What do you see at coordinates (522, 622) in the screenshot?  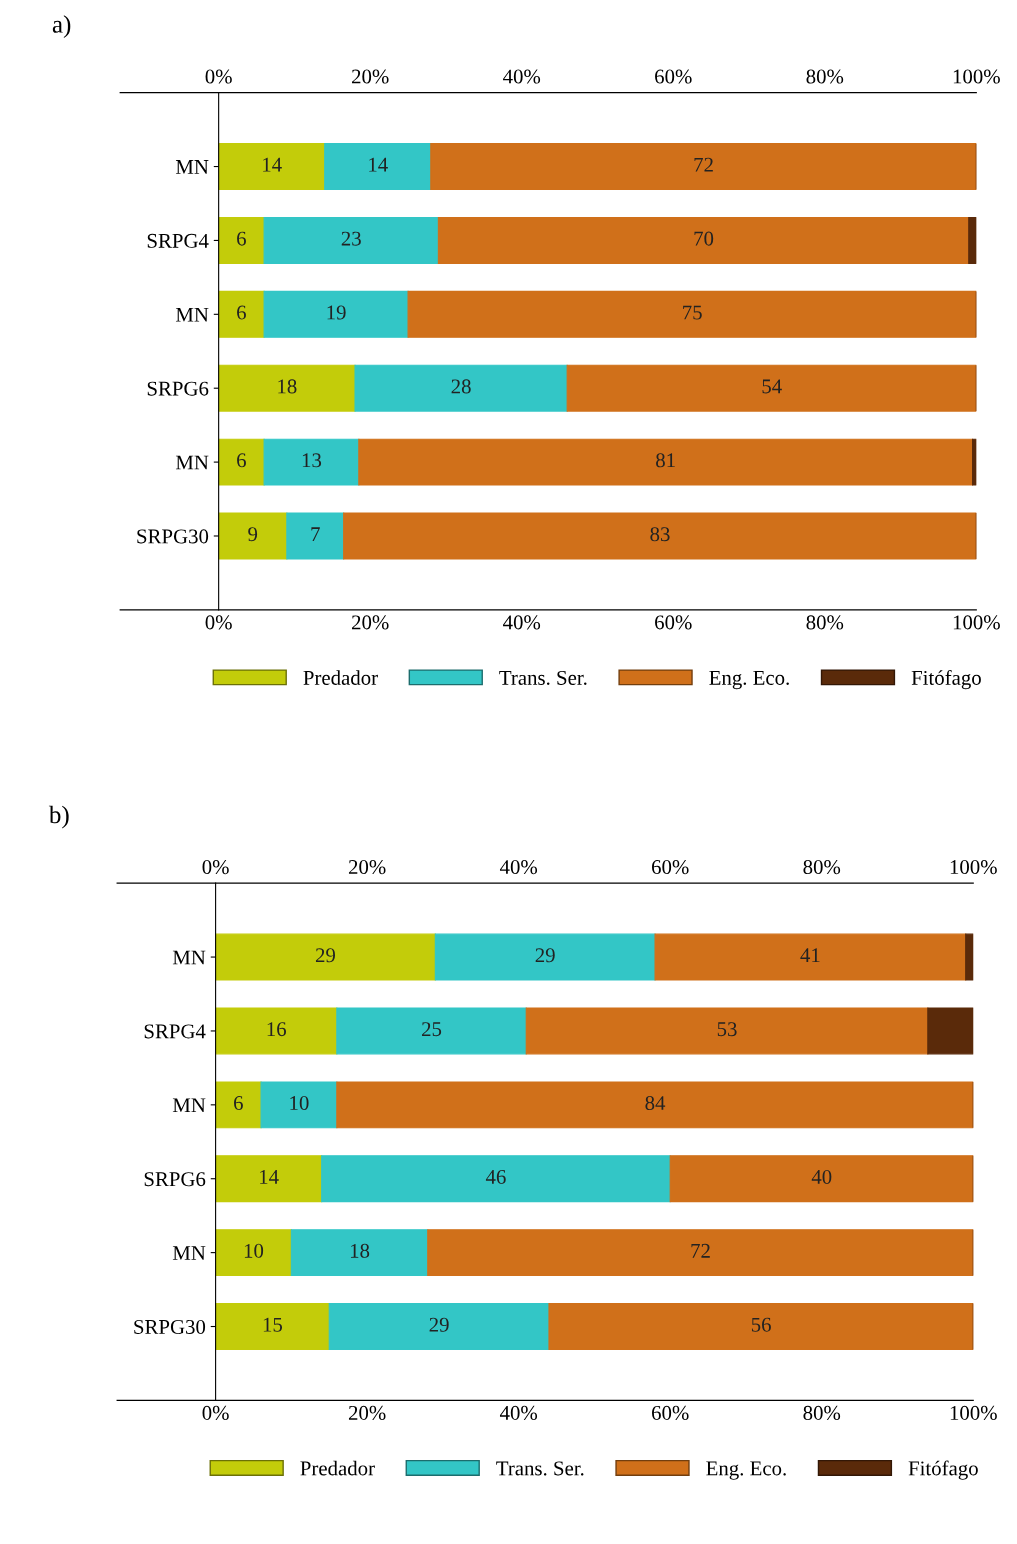 I see `x-tick-label: 40%` at bounding box center [522, 622].